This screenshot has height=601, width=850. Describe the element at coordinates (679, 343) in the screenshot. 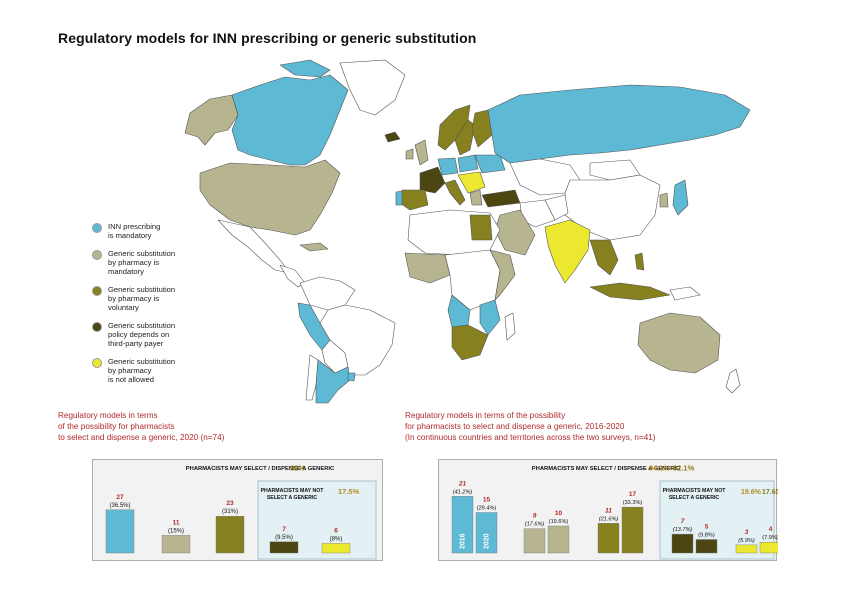

I see `region-australia` at that location.